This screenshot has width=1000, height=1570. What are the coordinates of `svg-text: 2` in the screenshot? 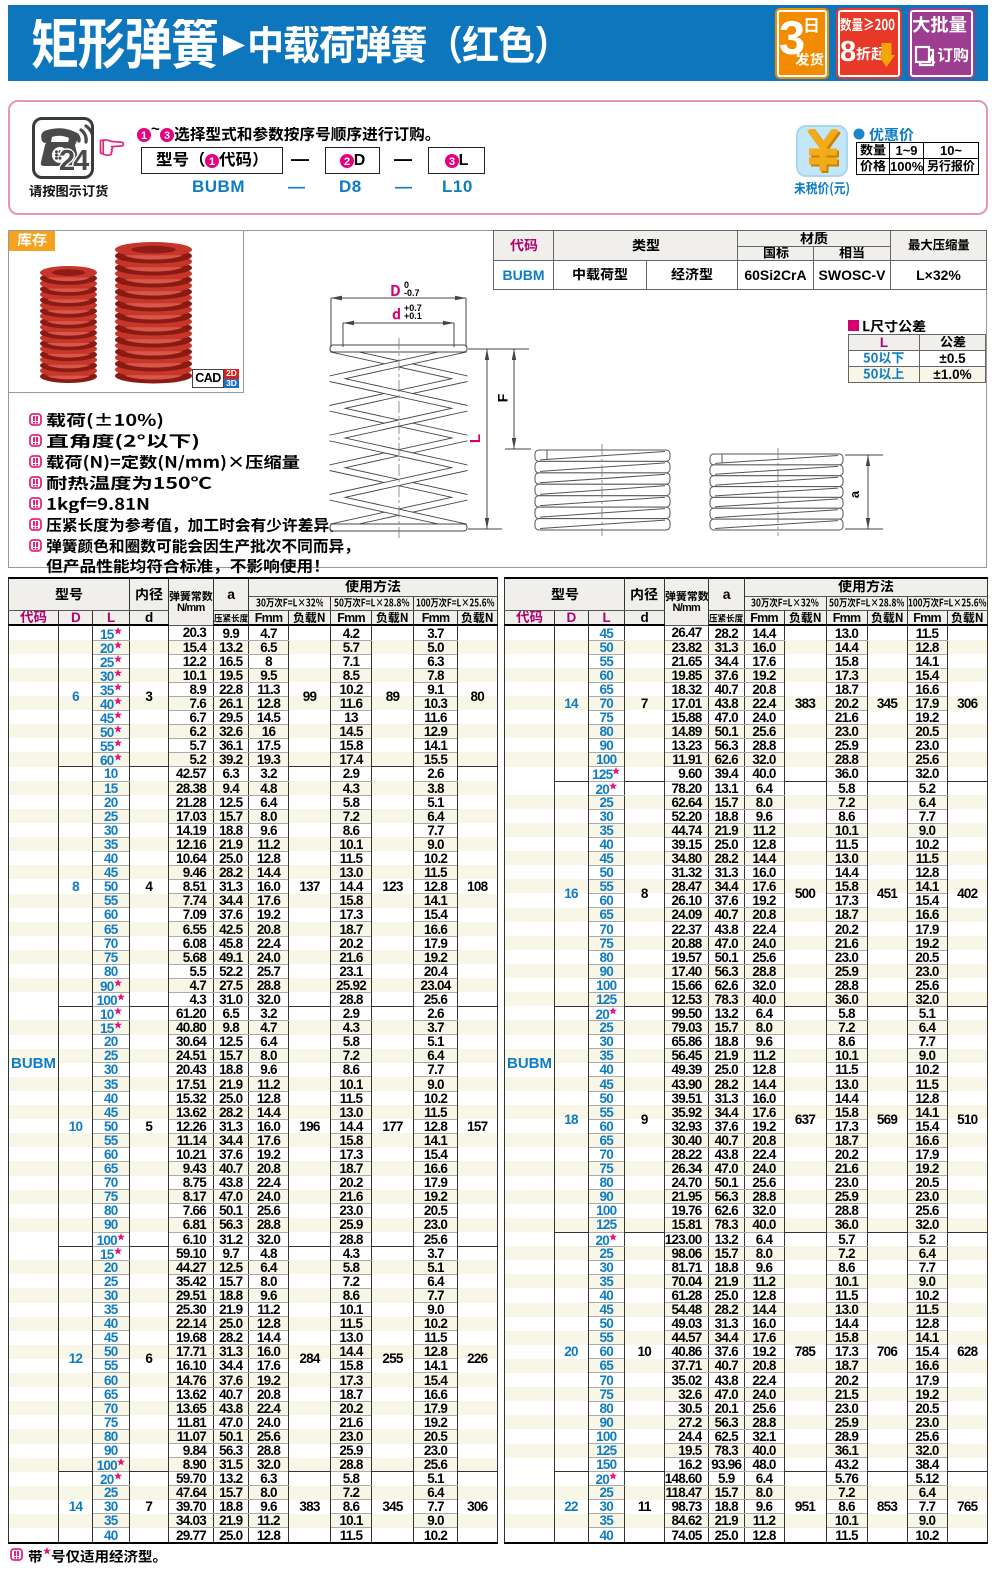 It's located at (347, 161).